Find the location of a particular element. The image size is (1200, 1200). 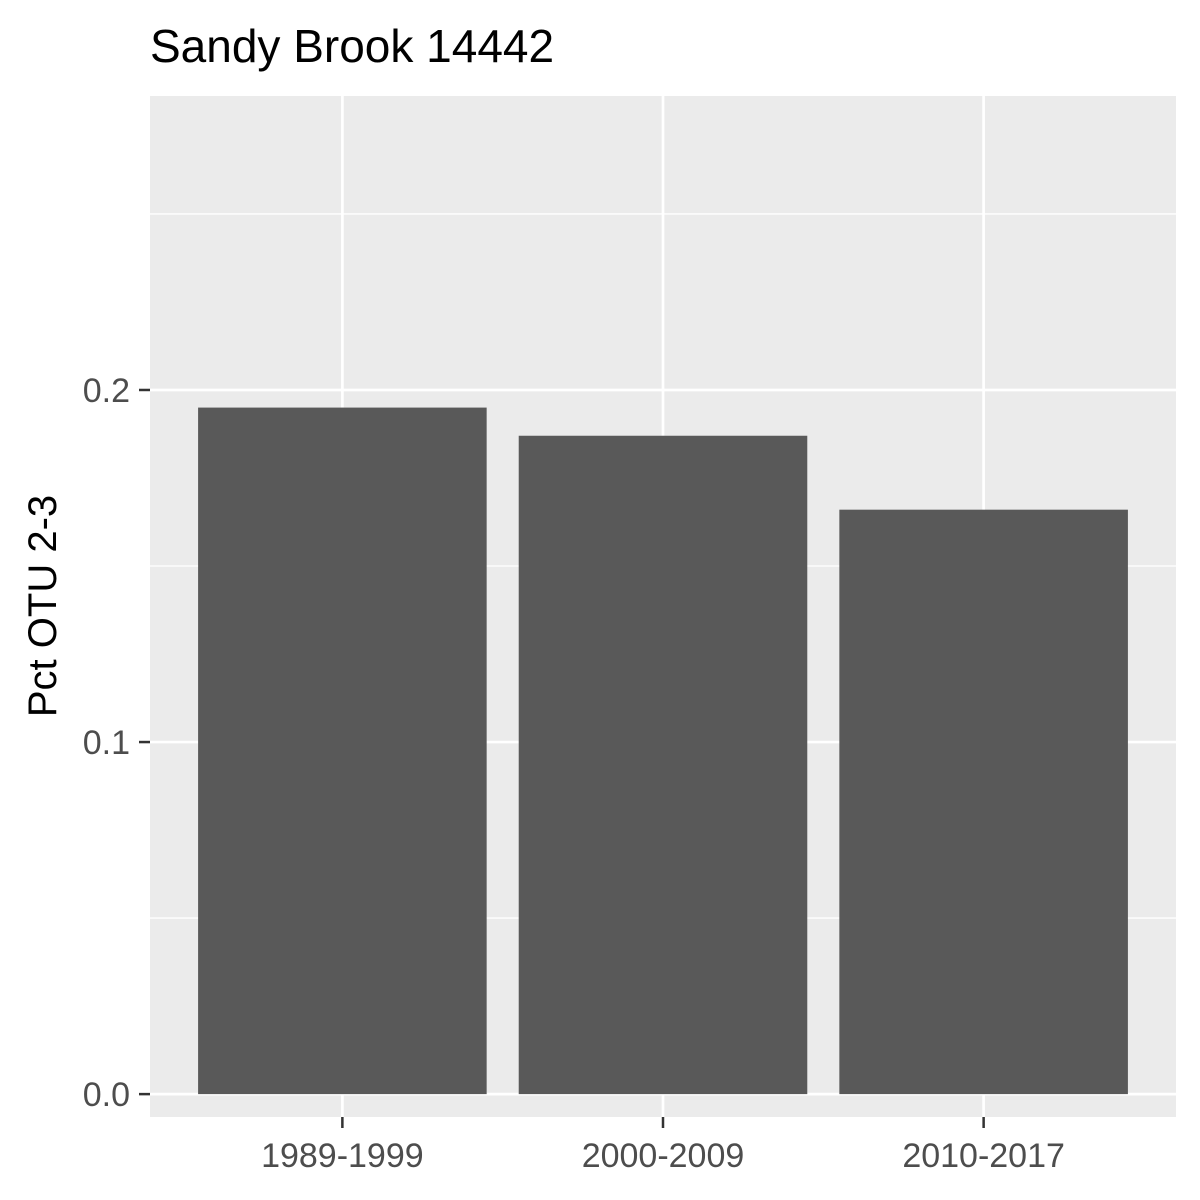

x-axis: 1989-1999 2000-2009 2010-2017 is located at coordinates (663, 1146).